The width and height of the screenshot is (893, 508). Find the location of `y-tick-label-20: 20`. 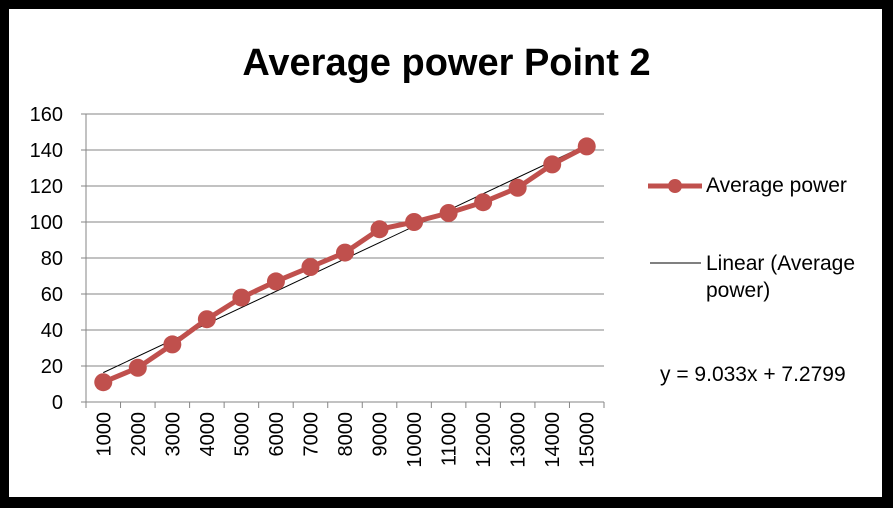

y-tick-label-20: 20 is located at coordinates (52, 367).